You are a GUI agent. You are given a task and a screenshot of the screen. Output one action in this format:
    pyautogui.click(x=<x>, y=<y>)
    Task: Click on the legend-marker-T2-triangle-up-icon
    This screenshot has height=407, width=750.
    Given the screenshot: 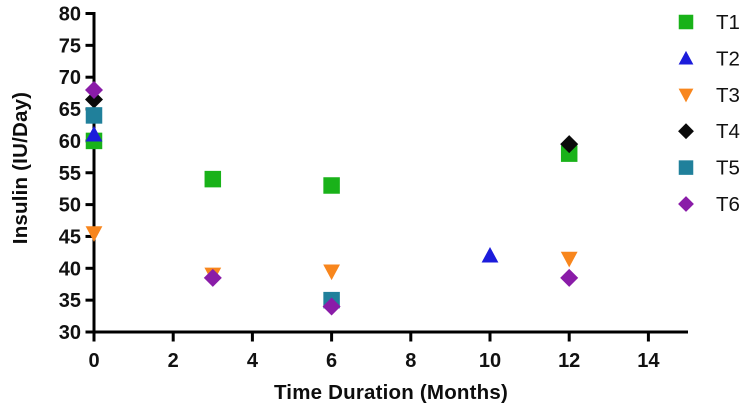 What is the action you would take?
    pyautogui.click(x=686, y=57)
    